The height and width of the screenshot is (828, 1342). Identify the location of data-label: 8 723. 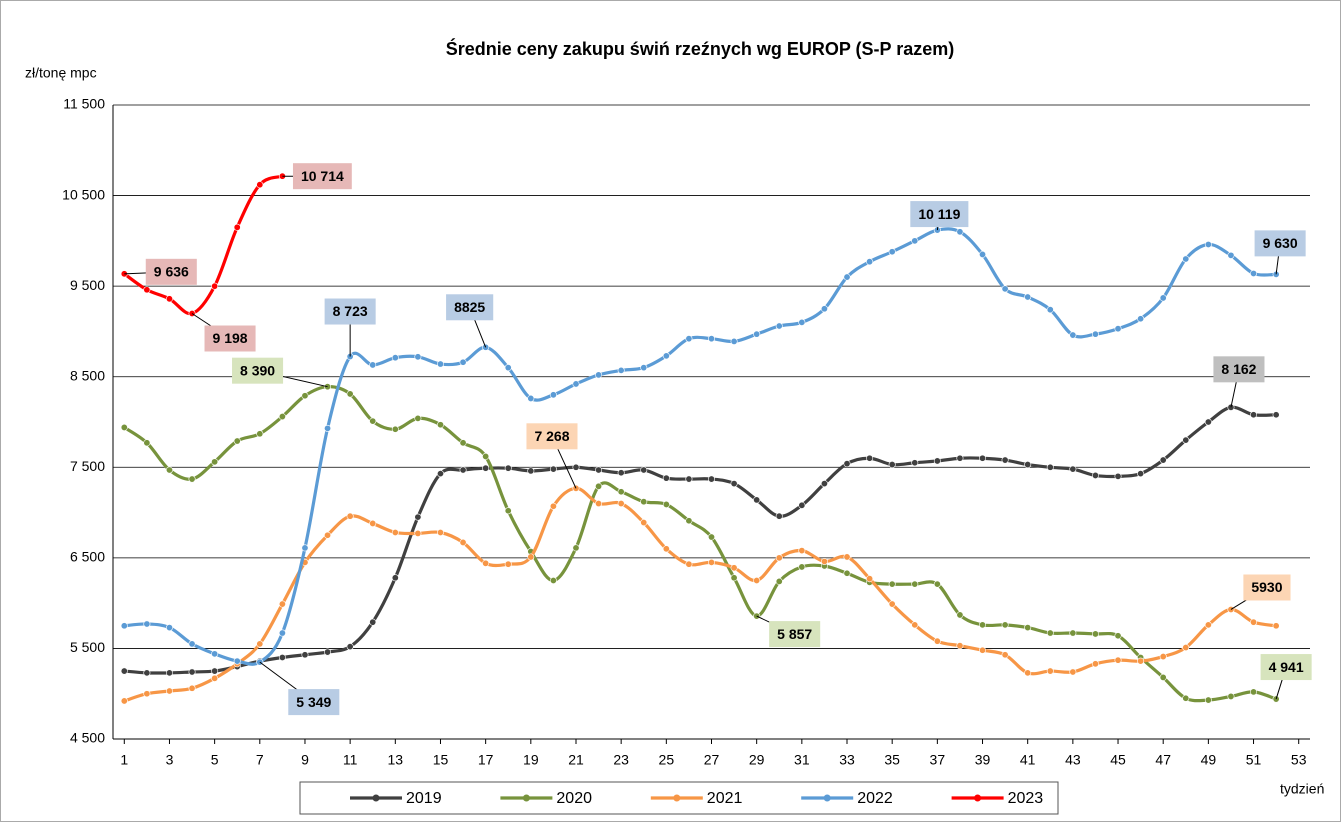
(350, 311).